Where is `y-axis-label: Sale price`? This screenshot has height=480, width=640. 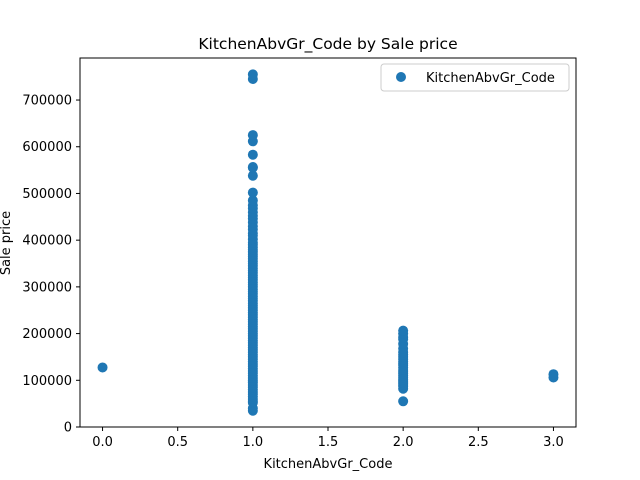 y-axis-label: Sale price is located at coordinates (7, 243).